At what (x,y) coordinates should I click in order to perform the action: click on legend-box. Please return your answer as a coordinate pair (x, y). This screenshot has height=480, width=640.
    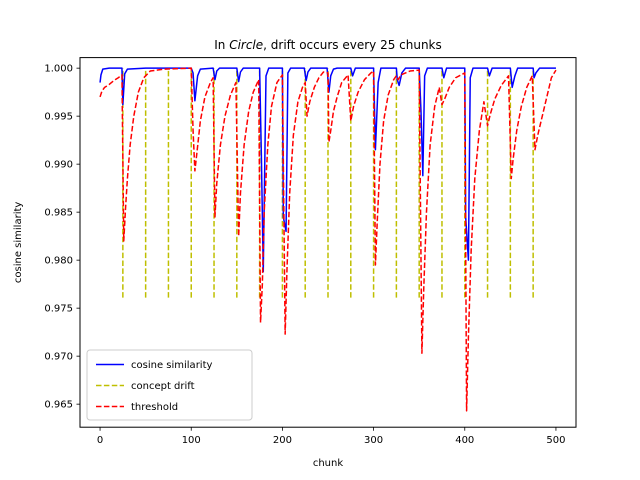
    Looking at the image, I should click on (169, 385).